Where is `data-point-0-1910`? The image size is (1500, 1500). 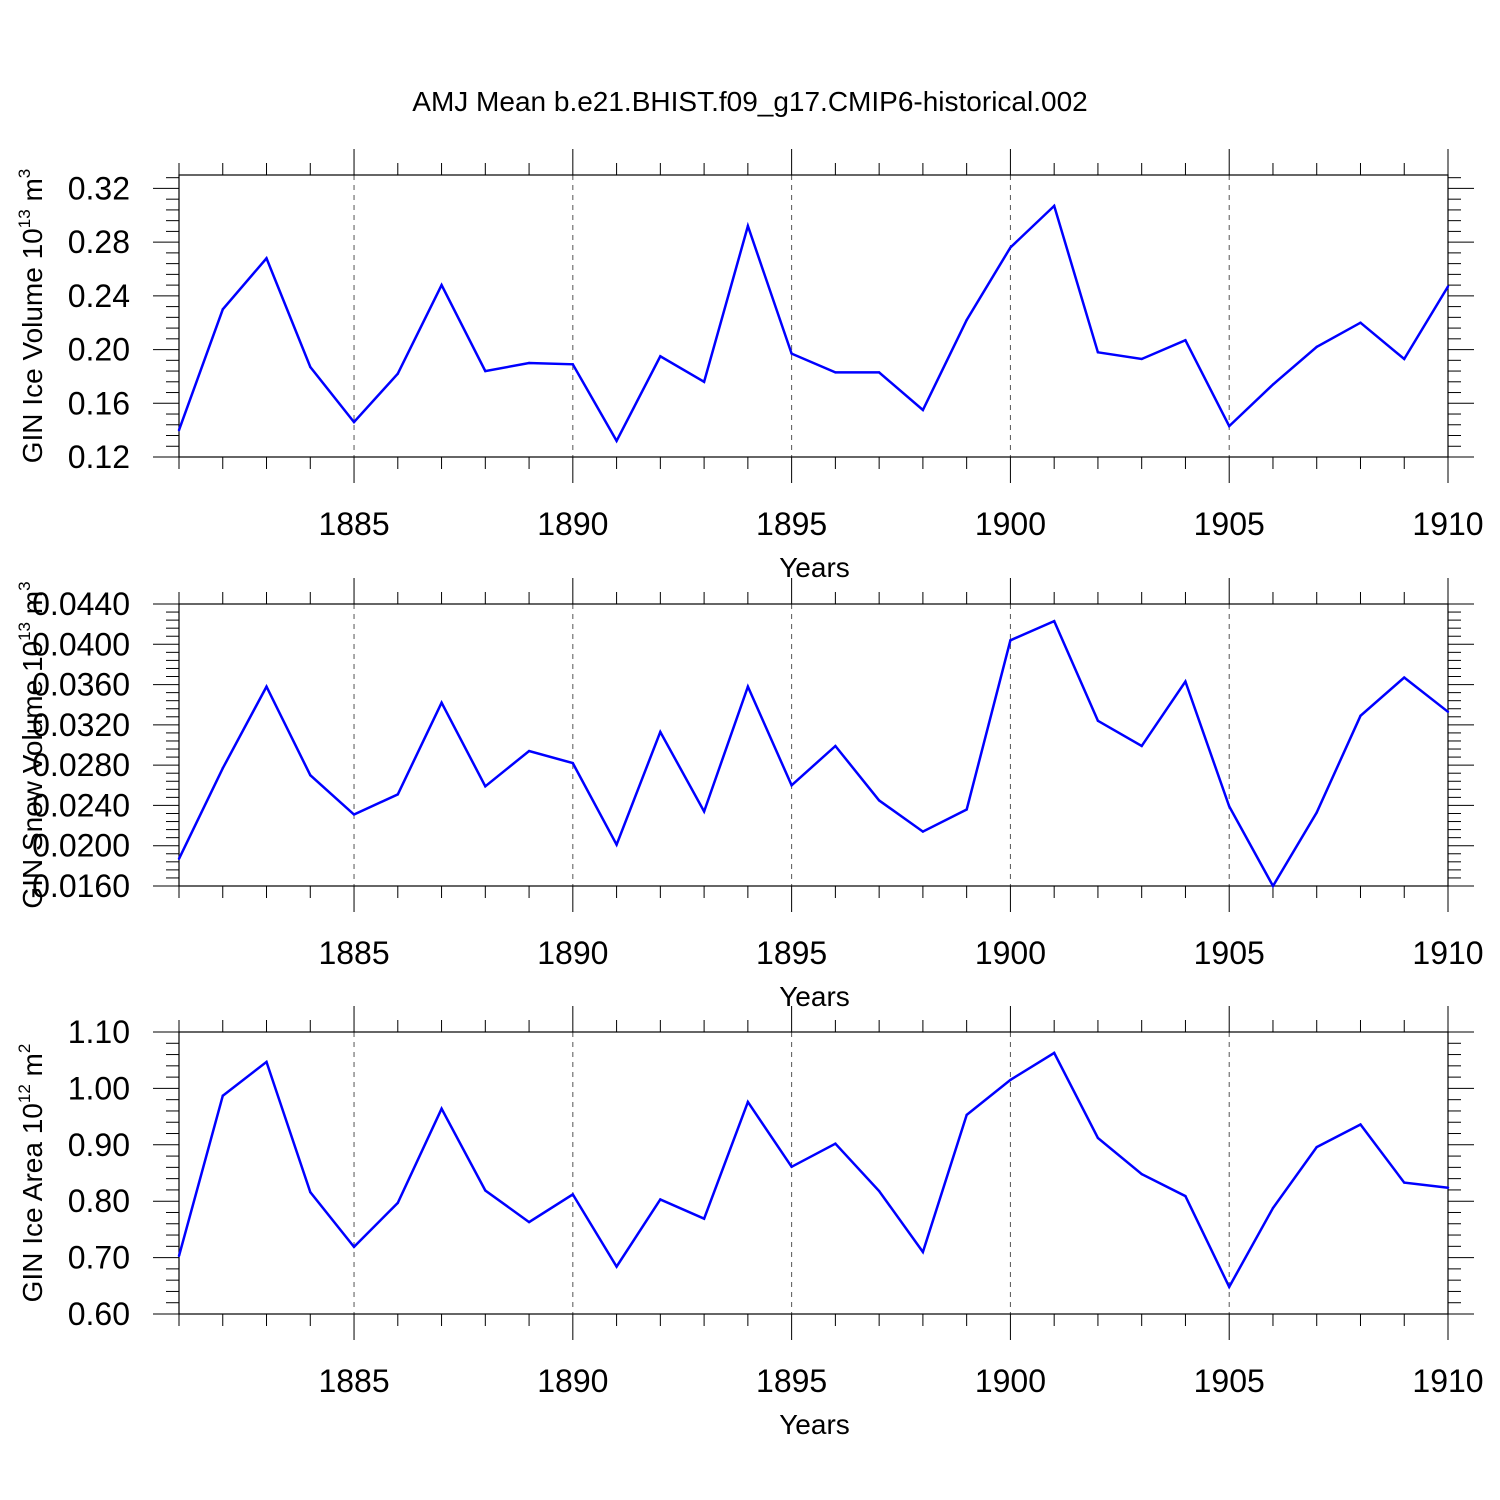
data-point-0-1910 is located at coordinates (1448, 286).